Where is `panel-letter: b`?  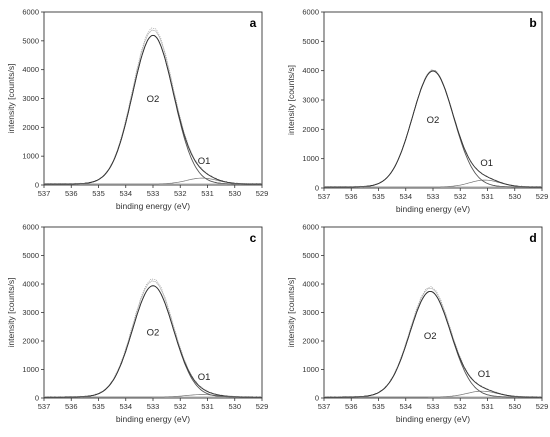
panel-letter: b is located at coordinates (532, 23).